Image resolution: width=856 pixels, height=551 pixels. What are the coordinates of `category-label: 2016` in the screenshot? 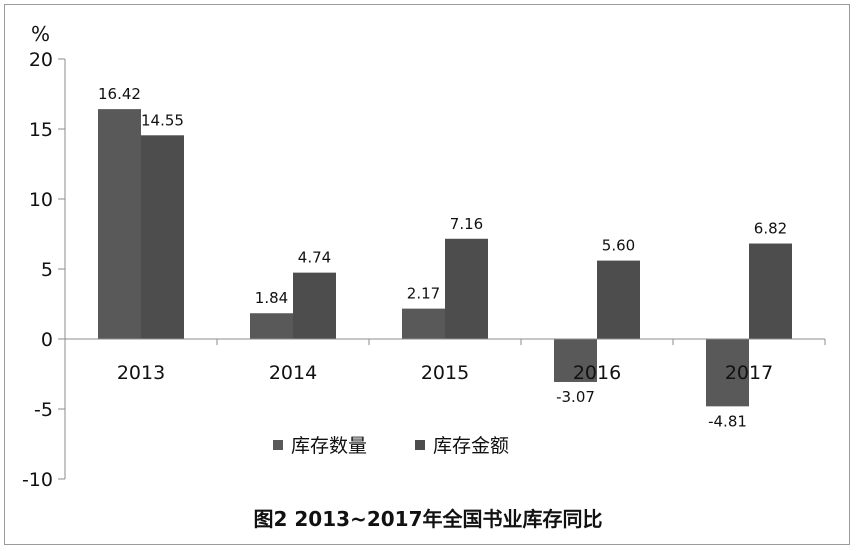 It's located at (597, 373).